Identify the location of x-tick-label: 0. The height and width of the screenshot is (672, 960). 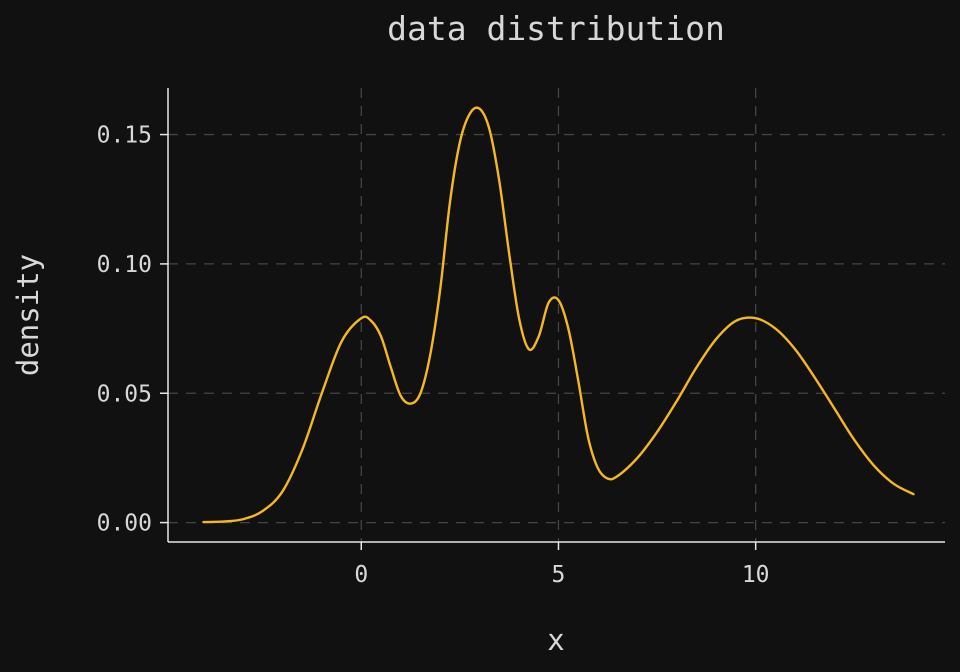
(361, 575).